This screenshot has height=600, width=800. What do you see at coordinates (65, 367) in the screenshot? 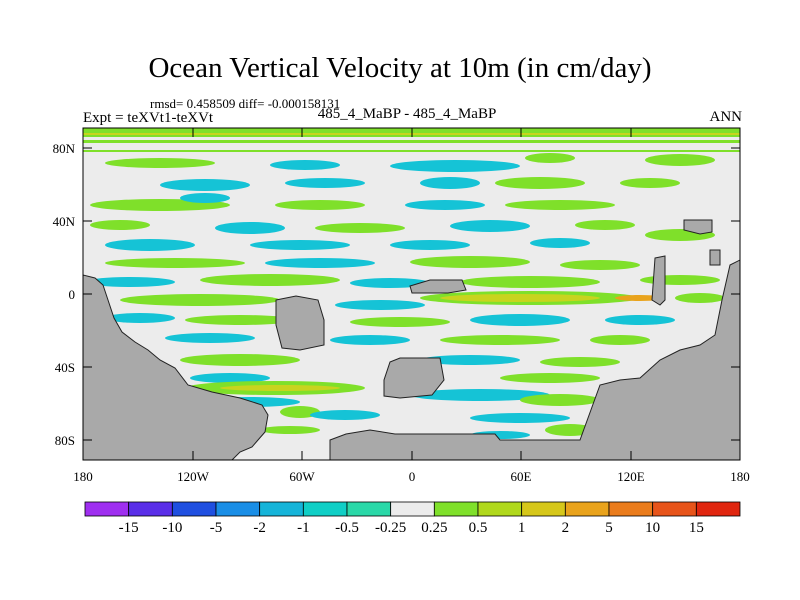
I see `lat-label: 40S` at bounding box center [65, 367].